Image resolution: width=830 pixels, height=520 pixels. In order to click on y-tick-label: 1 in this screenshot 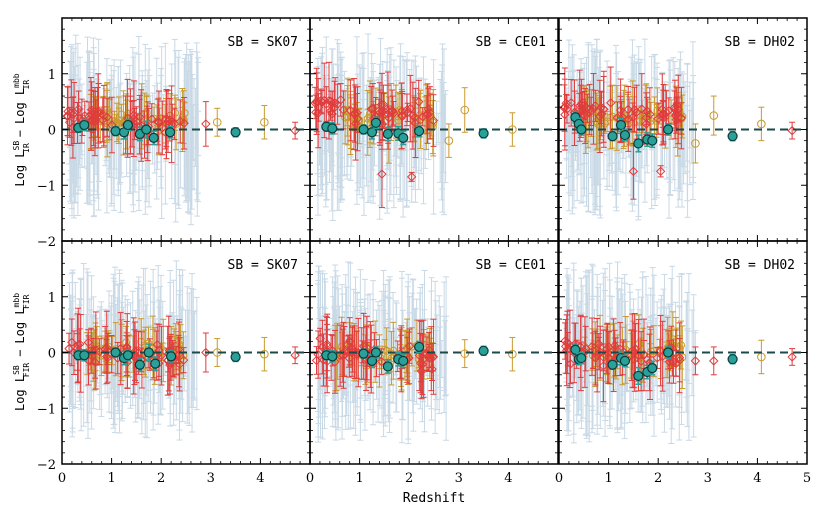, I will do `click(52, 75)`.